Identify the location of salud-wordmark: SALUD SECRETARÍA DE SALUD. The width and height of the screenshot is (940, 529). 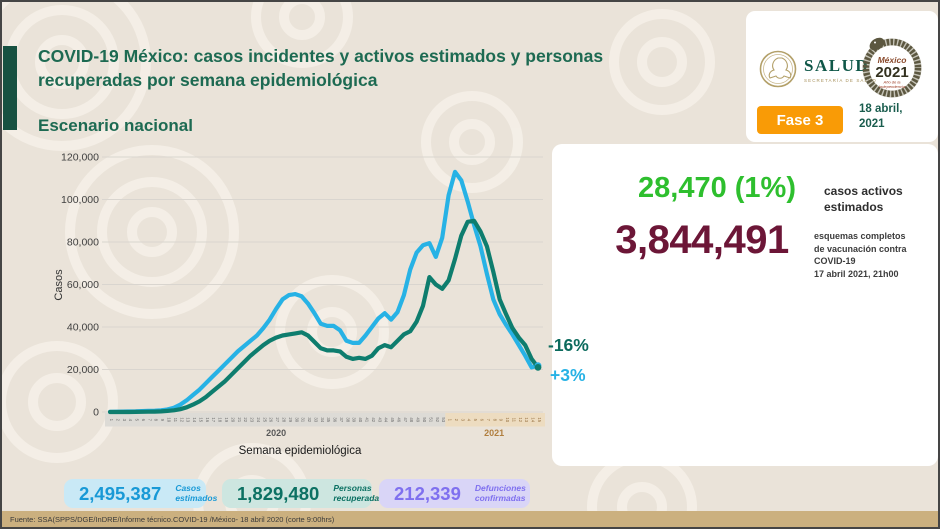
(840, 69).